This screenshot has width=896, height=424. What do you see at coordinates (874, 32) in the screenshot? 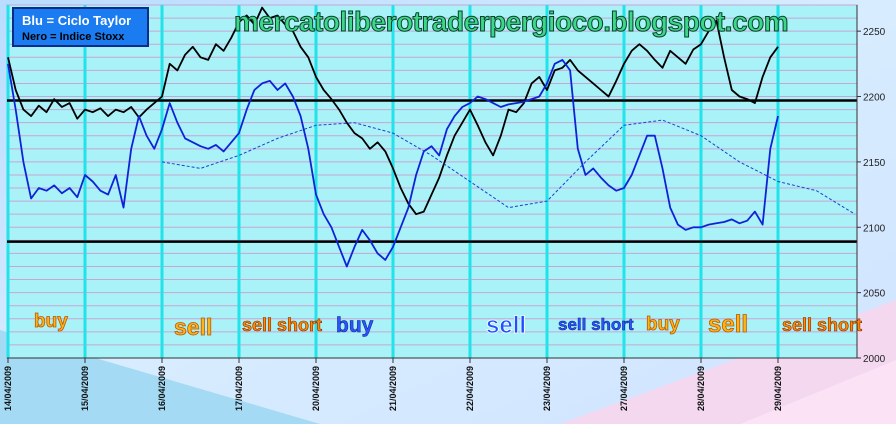
I see `y-tick-label: 2250` at bounding box center [874, 32].